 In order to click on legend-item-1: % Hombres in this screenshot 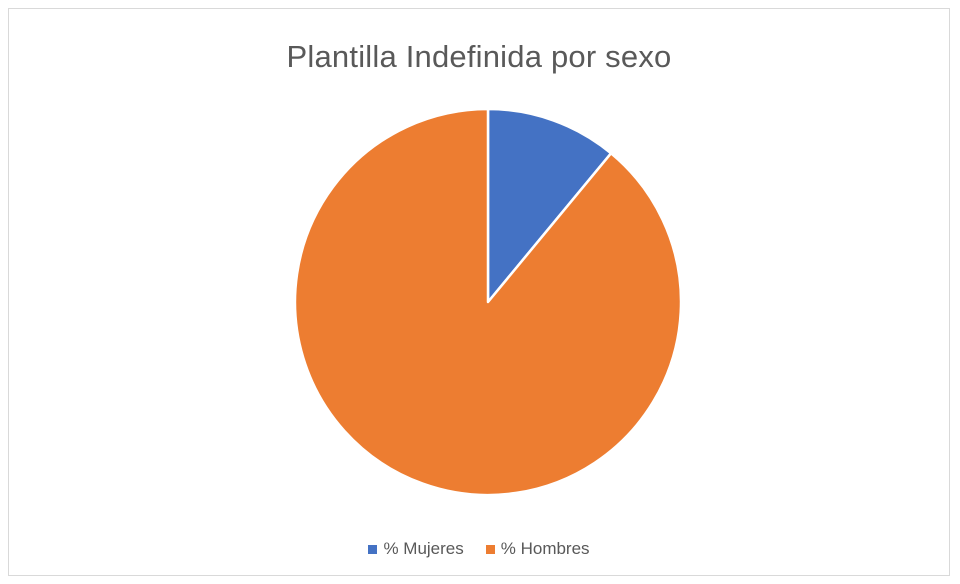, I will do `click(537, 549)`.